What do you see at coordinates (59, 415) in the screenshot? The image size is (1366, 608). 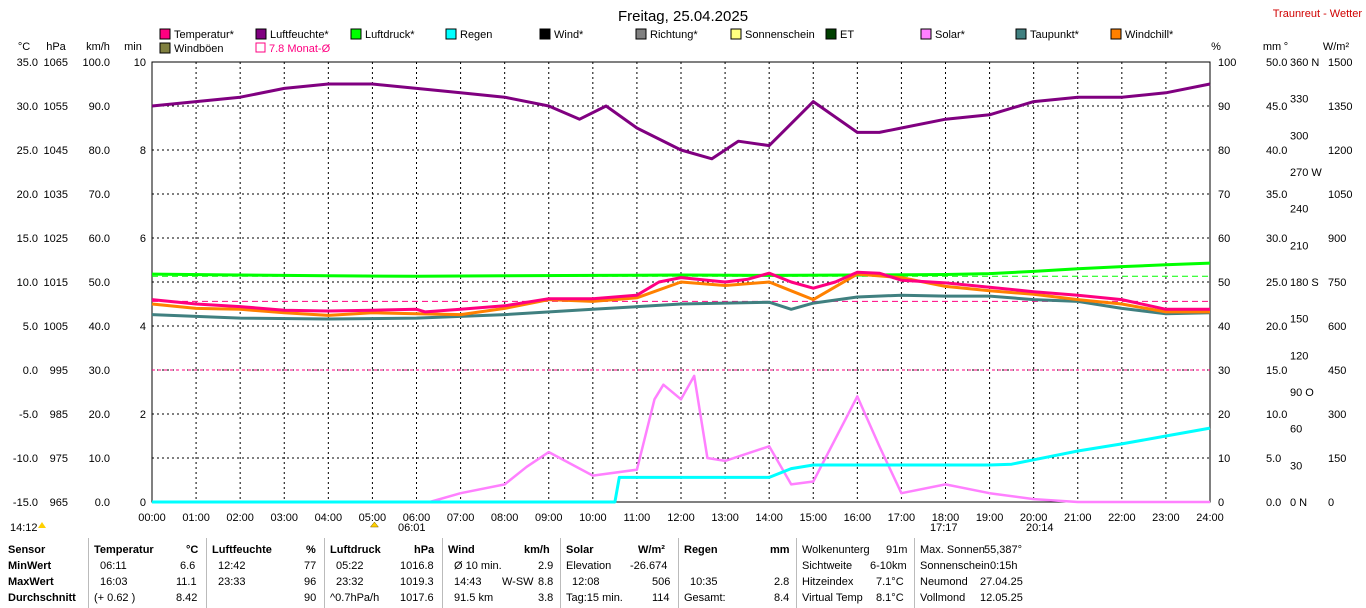 I see `y-tick-label: 985` at bounding box center [59, 415].